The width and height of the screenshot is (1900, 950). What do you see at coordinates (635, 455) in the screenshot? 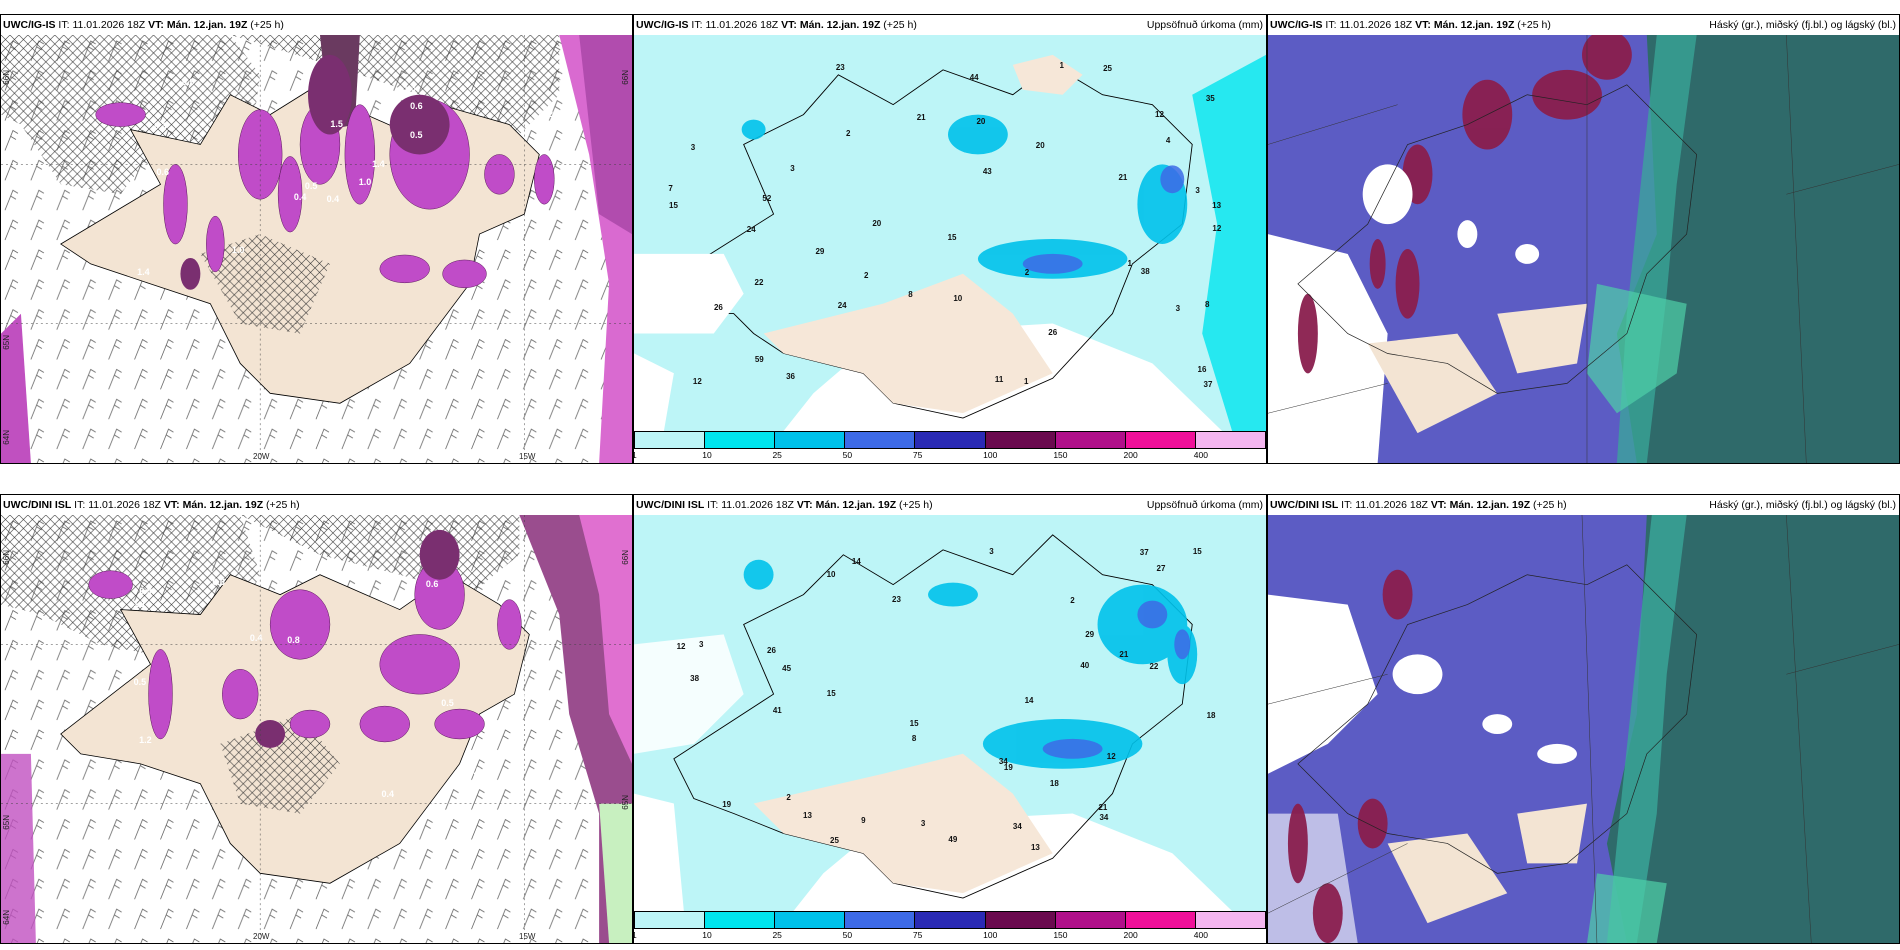
I see `colorbar-label: 1` at bounding box center [635, 455].